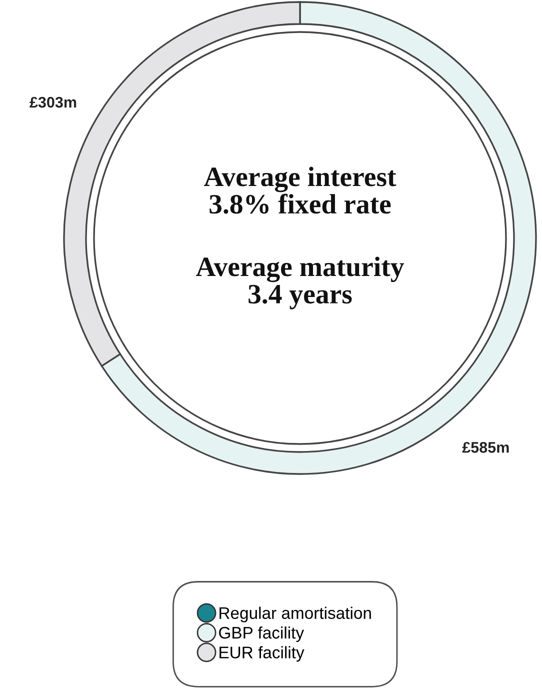 This screenshot has width=542, height=699. Describe the element at coordinates (53, 102) in the screenshot. I see `data-label: £303m` at that location.